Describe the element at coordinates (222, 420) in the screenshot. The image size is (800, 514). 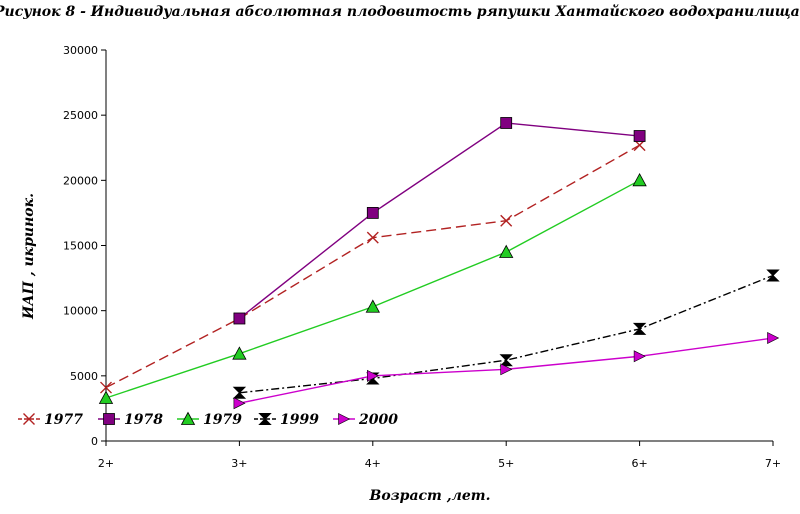
I see `legend-label: 1979` at that location.